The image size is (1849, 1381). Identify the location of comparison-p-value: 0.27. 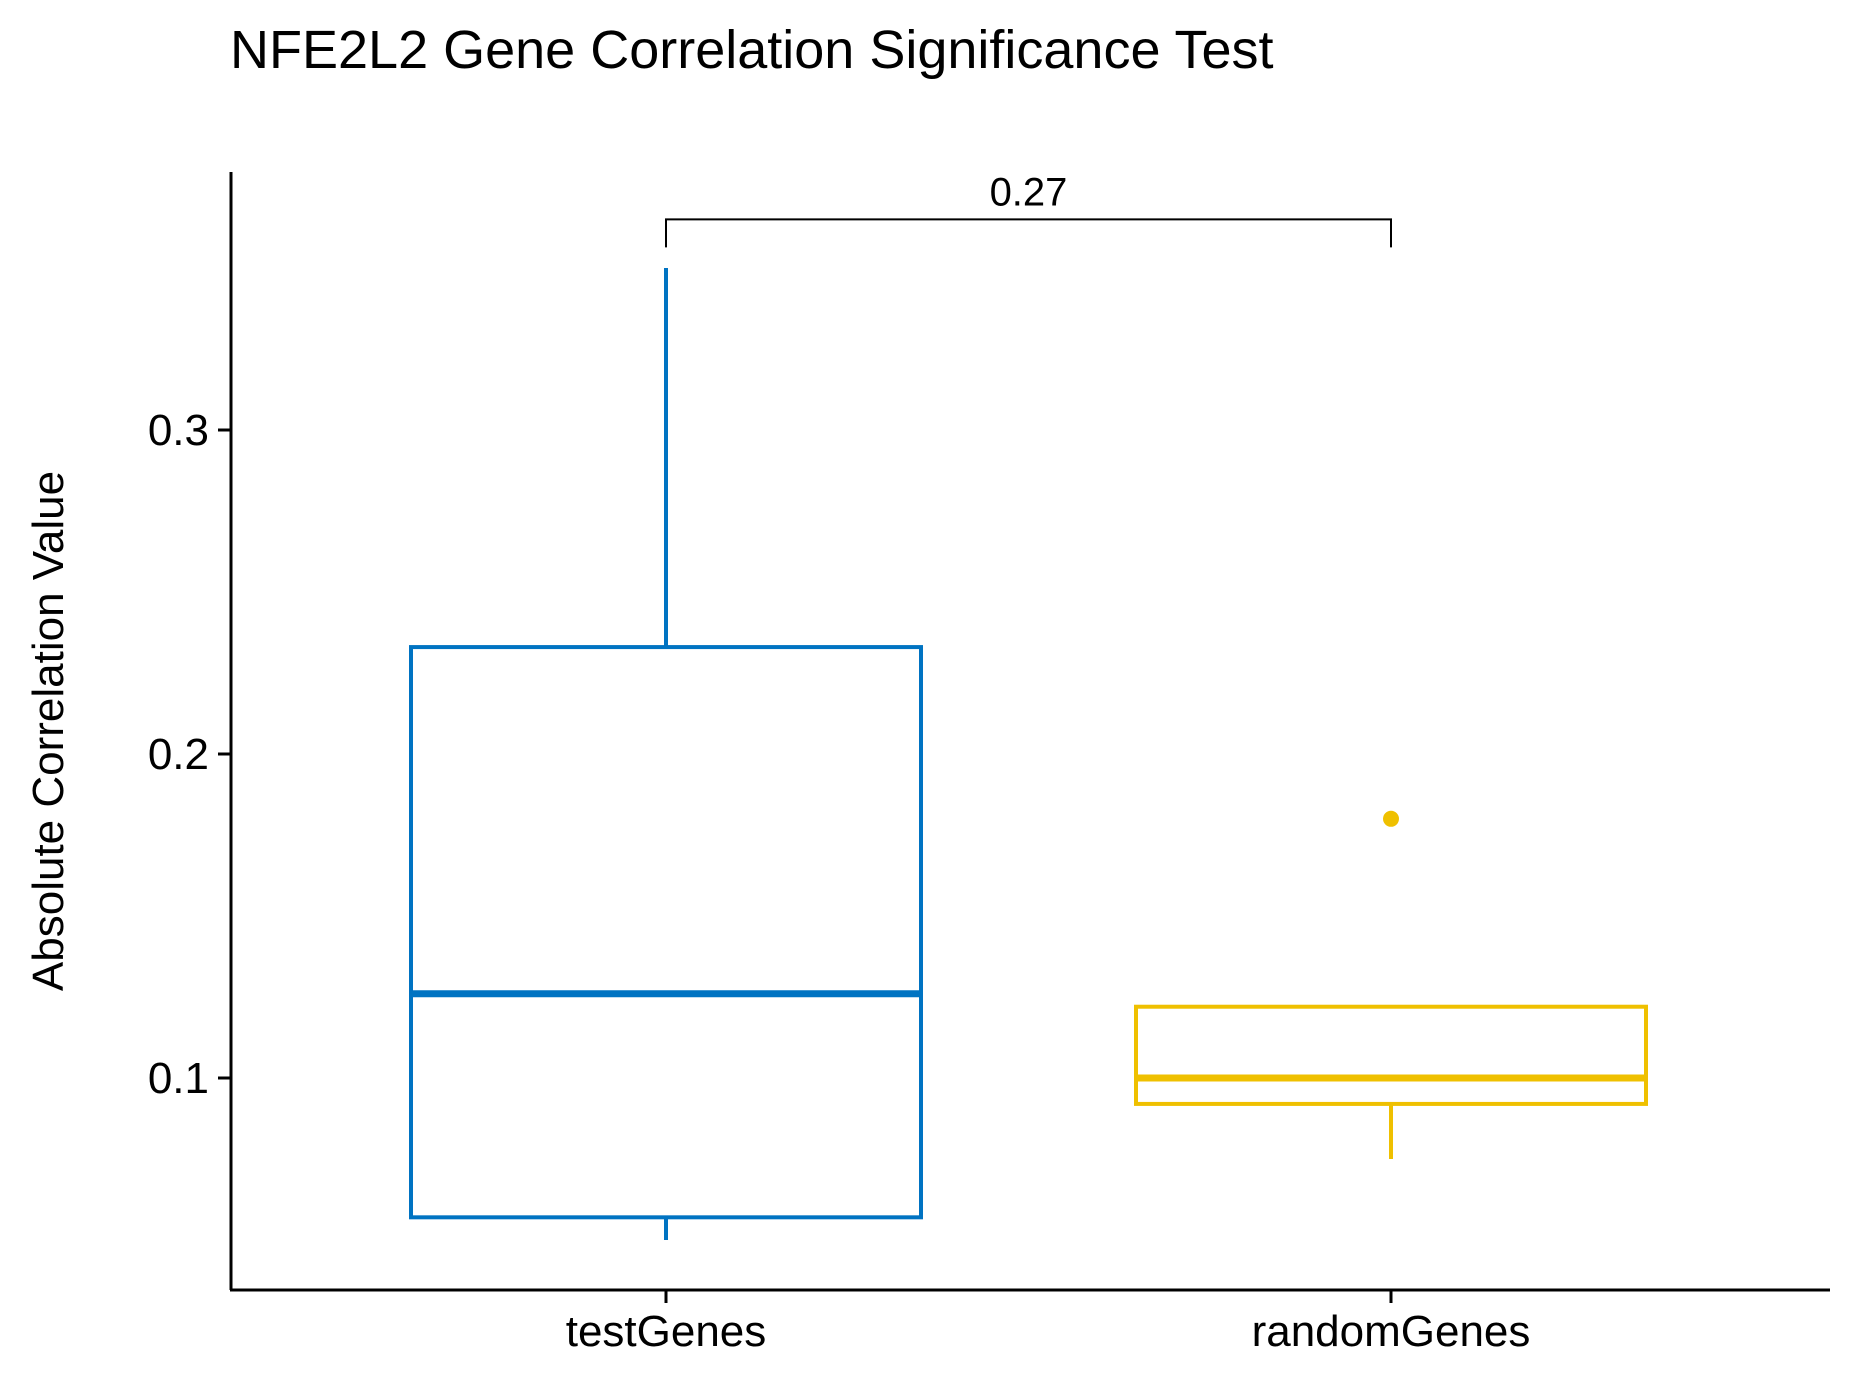
(1029, 192).